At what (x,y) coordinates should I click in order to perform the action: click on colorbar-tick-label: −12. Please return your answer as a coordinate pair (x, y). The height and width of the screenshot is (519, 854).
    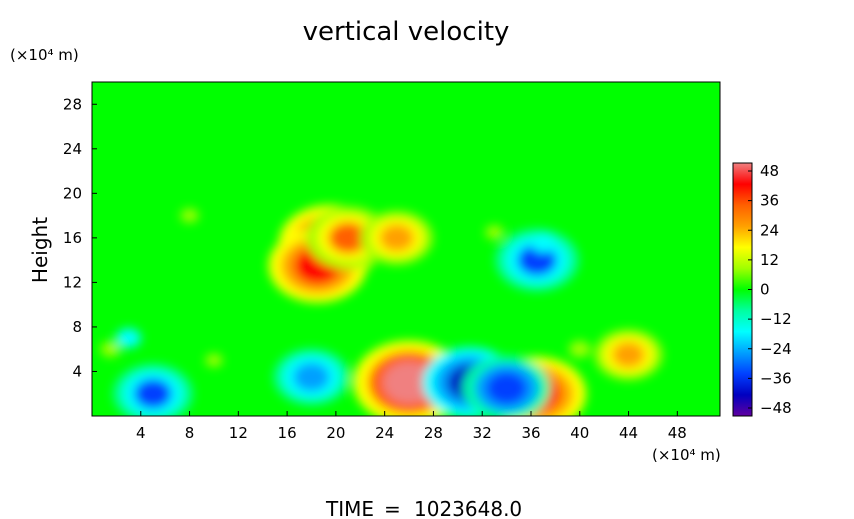
    Looking at the image, I should click on (776, 319).